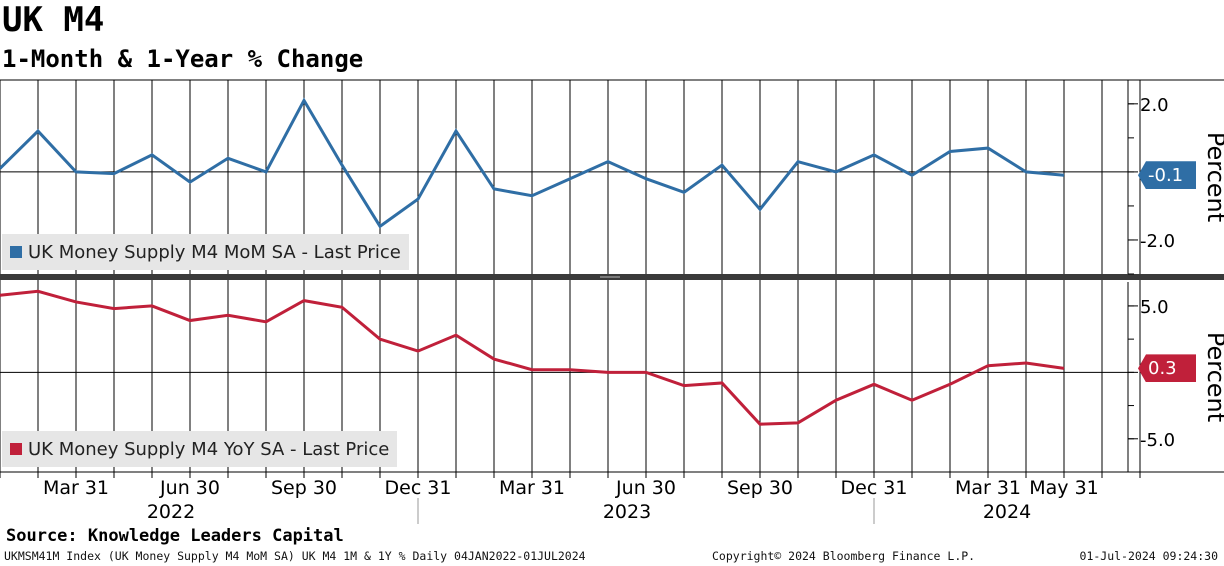  Describe the element at coordinates (1064, 488) in the screenshot. I see `x-tick-label: May 31` at that location.